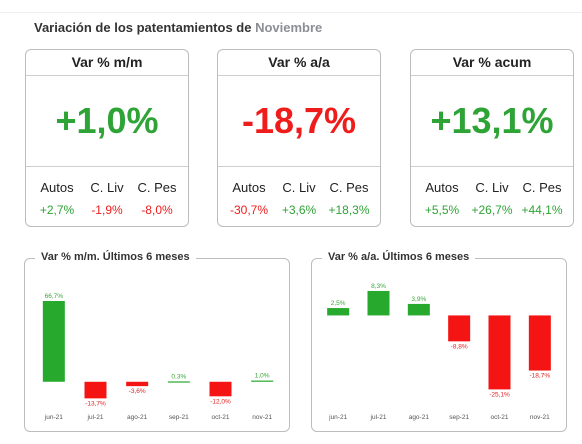  I want to click on data-label-sep-21: 0,3%, so click(178, 376).